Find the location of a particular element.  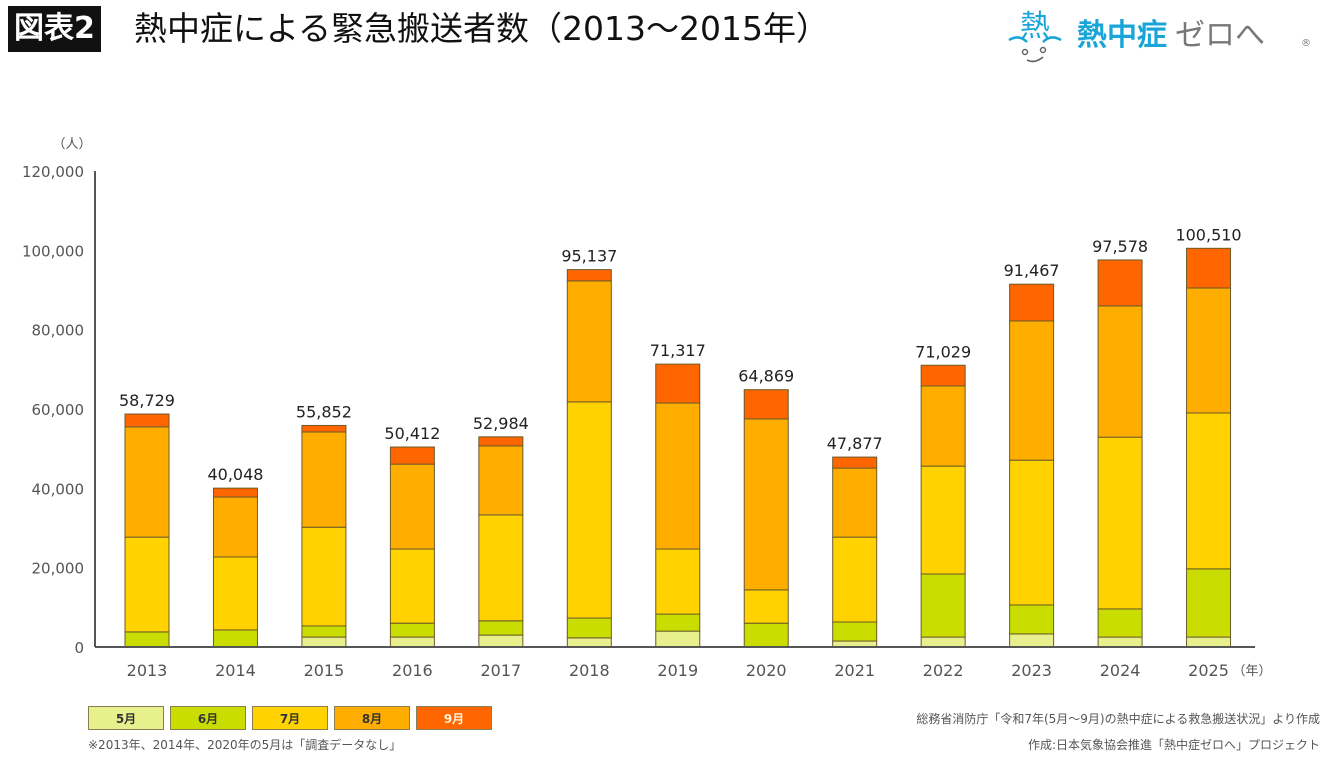

y-tick-label: 20,000 is located at coordinates (58, 569).